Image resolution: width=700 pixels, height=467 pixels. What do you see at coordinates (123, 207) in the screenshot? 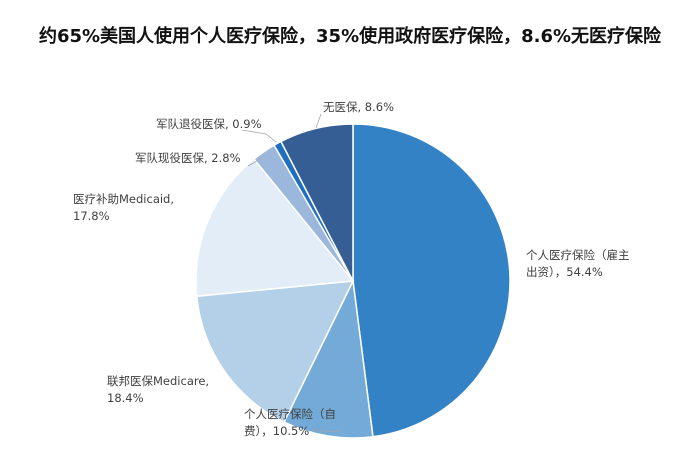
I see `slice-label-3: 医疗补助Medicaid, 17.8%` at bounding box center [123, 207].